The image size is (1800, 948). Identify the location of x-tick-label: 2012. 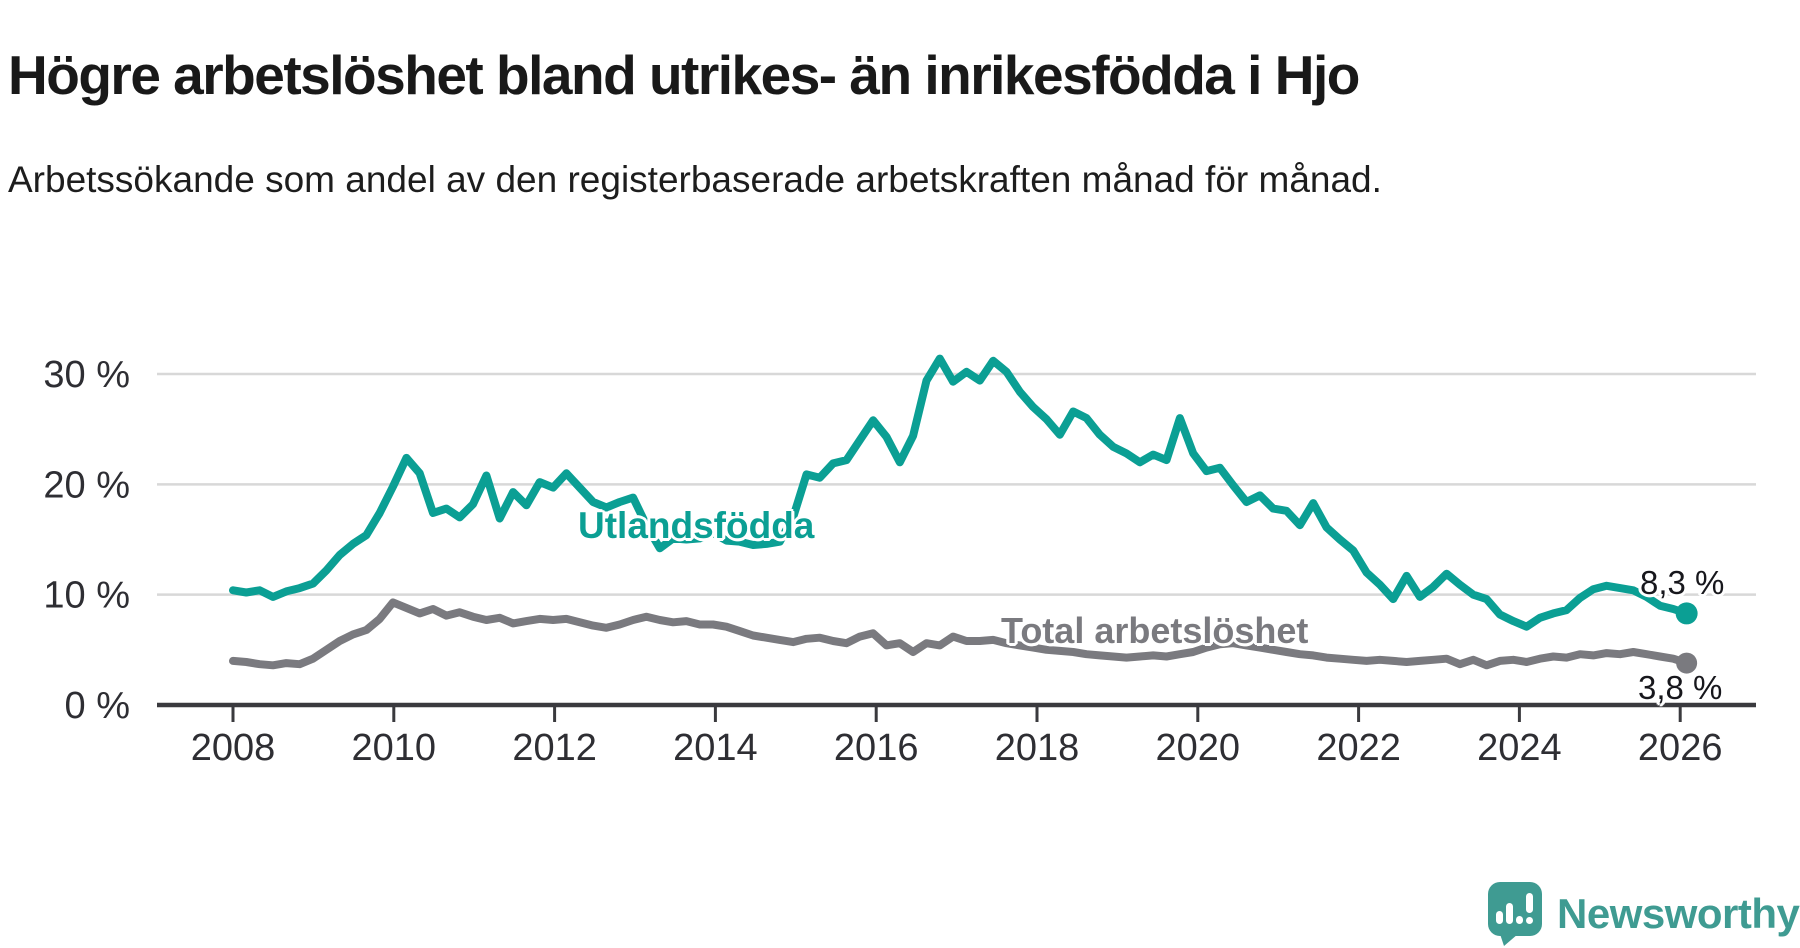
(554, 748).